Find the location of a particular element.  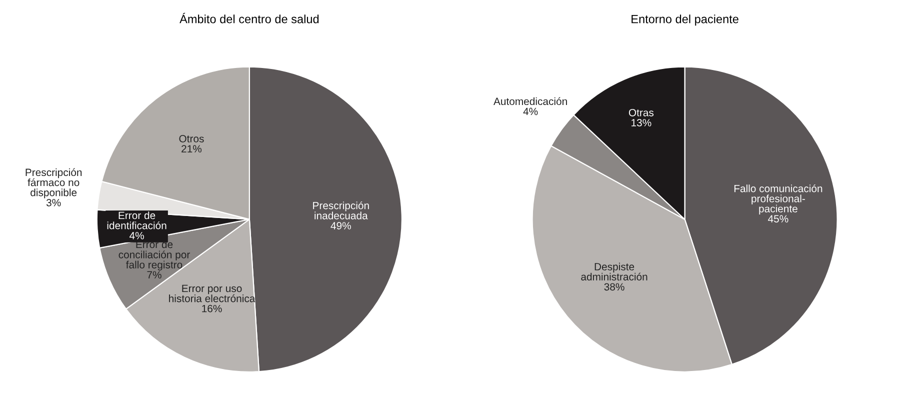

slice-label: Despiste administración is located at coordinates (614, 271).